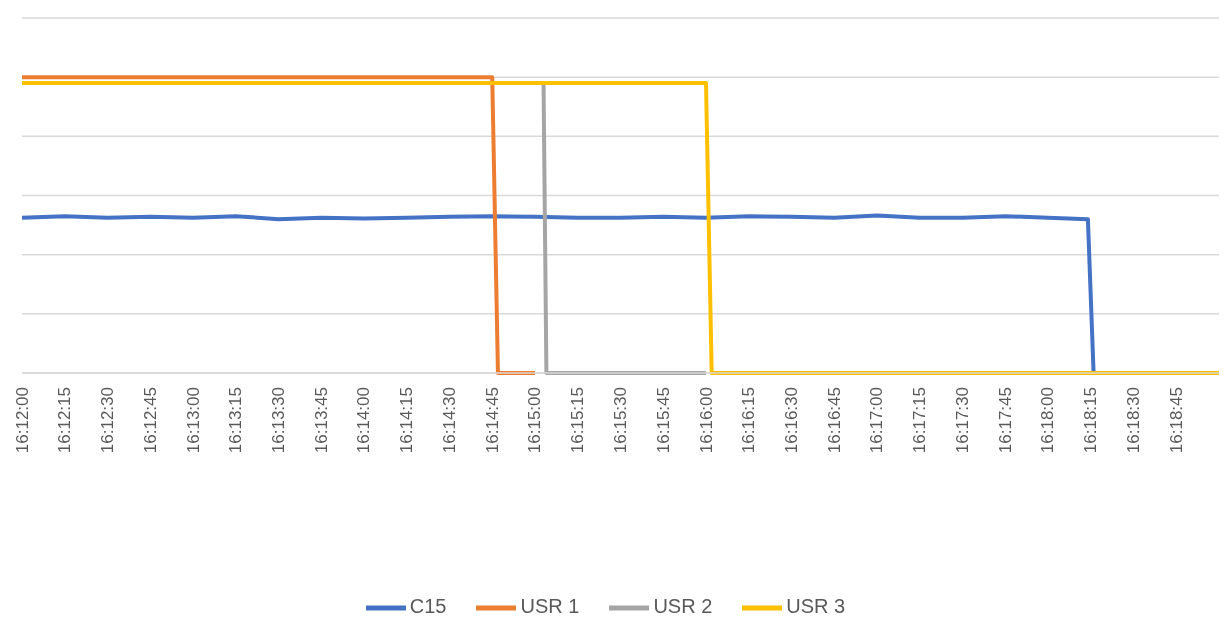 This screenshot has height=631, width=1227. What do you see at coordinates (407, 420) in the screenshot?
I see `x-tick-label: 16:14:15` at bounding box center [407, 420].